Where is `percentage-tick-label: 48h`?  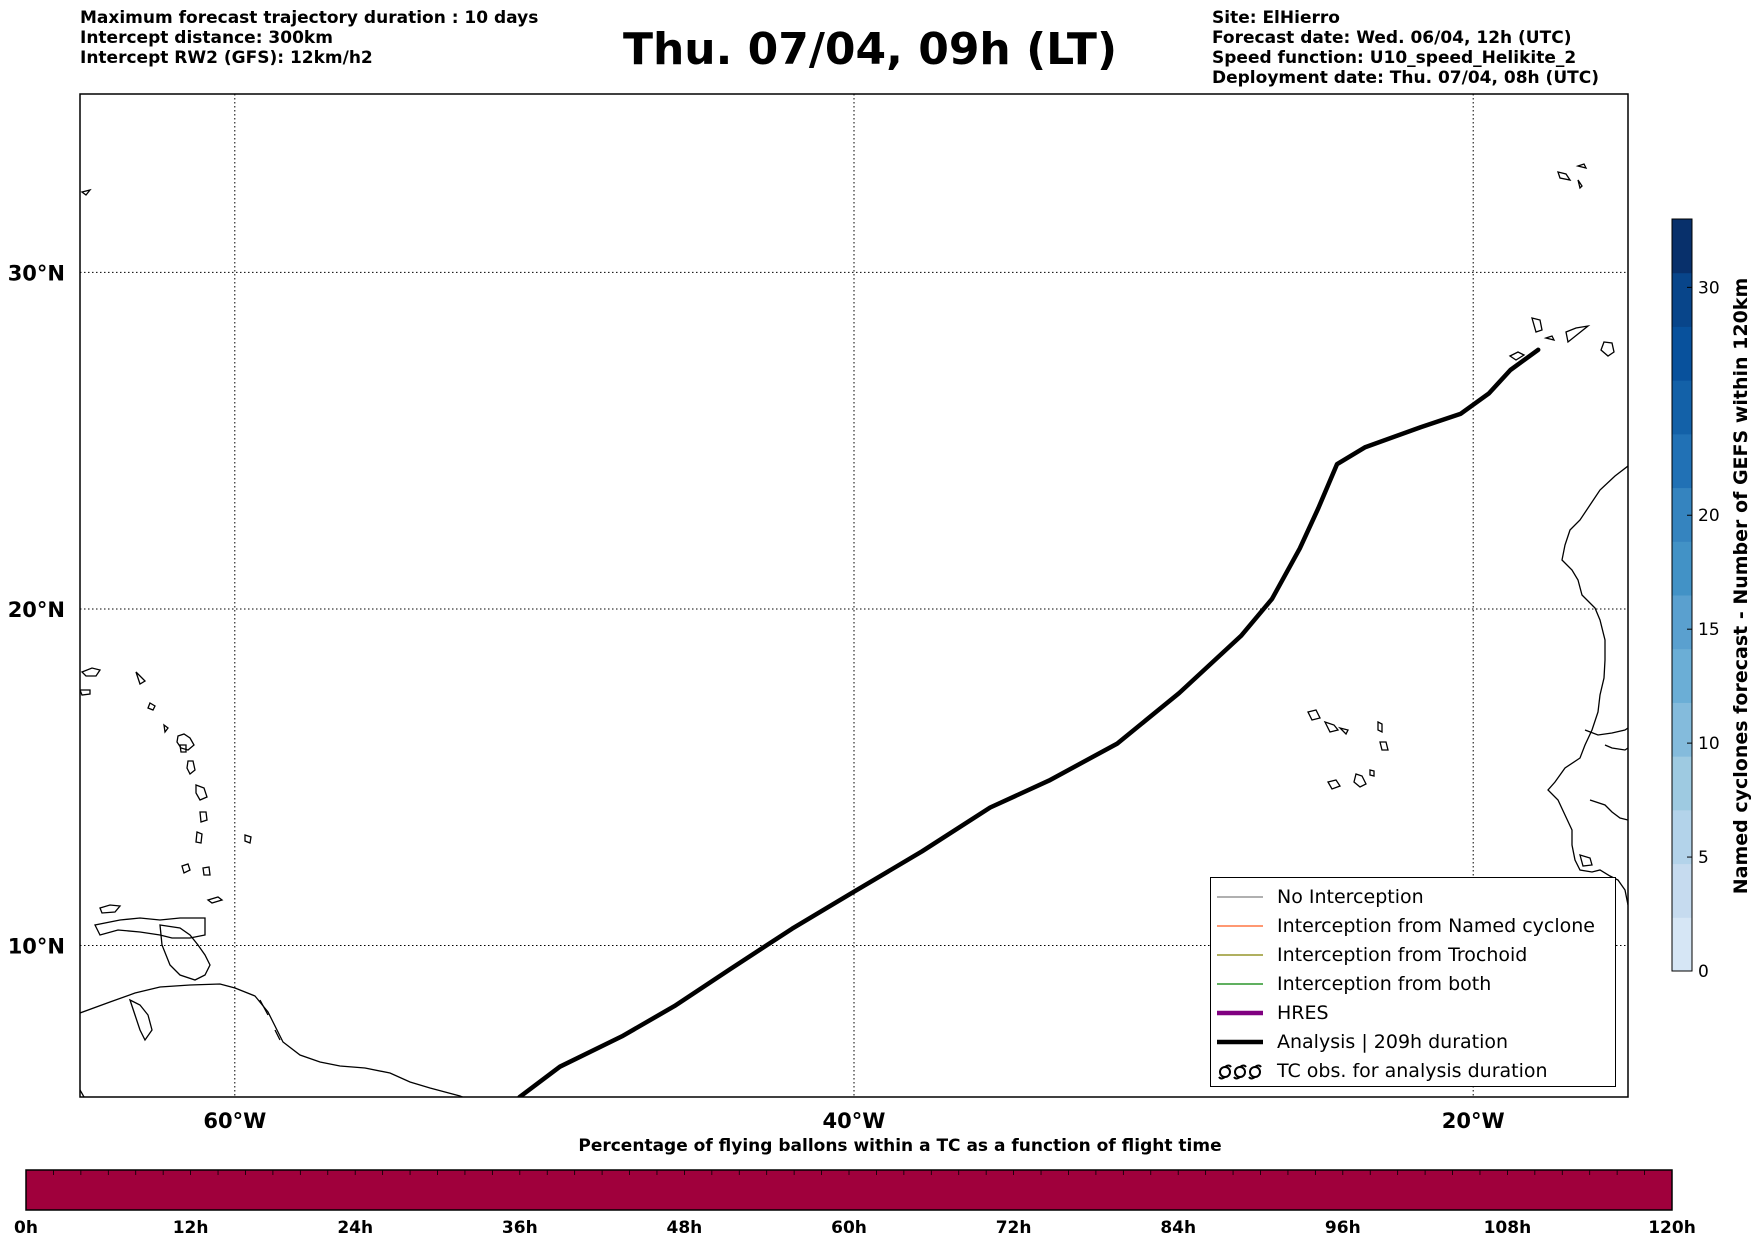 percentage-tick-label: 48h is located at coordinates (685, 1228).